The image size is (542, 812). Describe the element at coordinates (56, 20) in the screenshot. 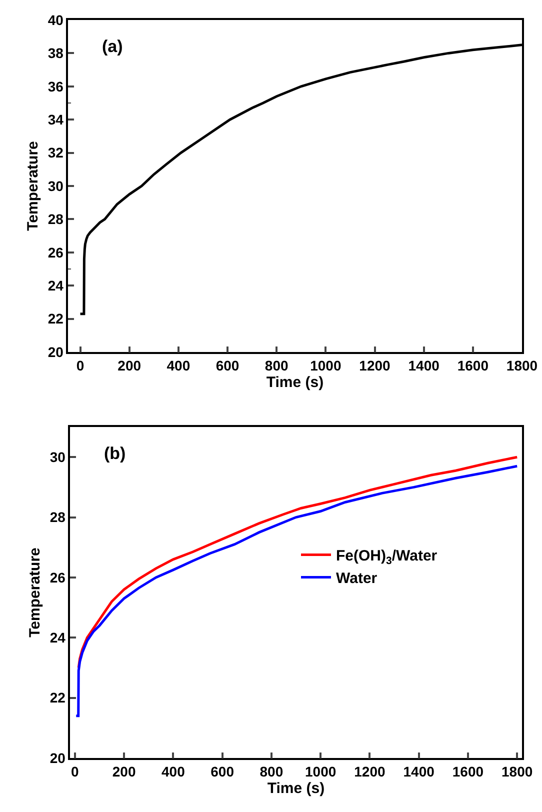

I see `y-tick-label: 40` at that location.